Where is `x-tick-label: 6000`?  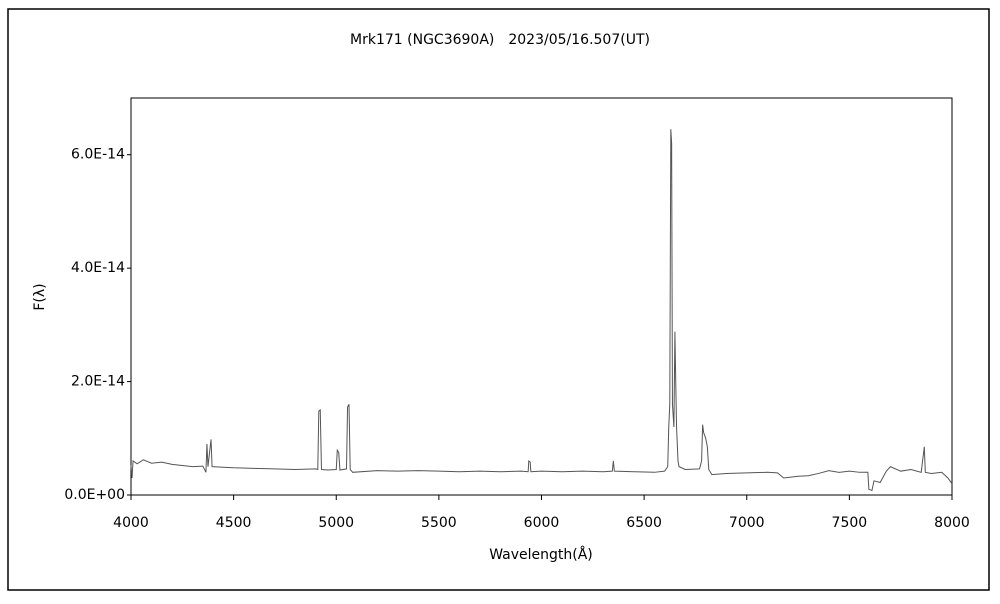 x-tick-label: 6000 is located at coordinates (542, 523).